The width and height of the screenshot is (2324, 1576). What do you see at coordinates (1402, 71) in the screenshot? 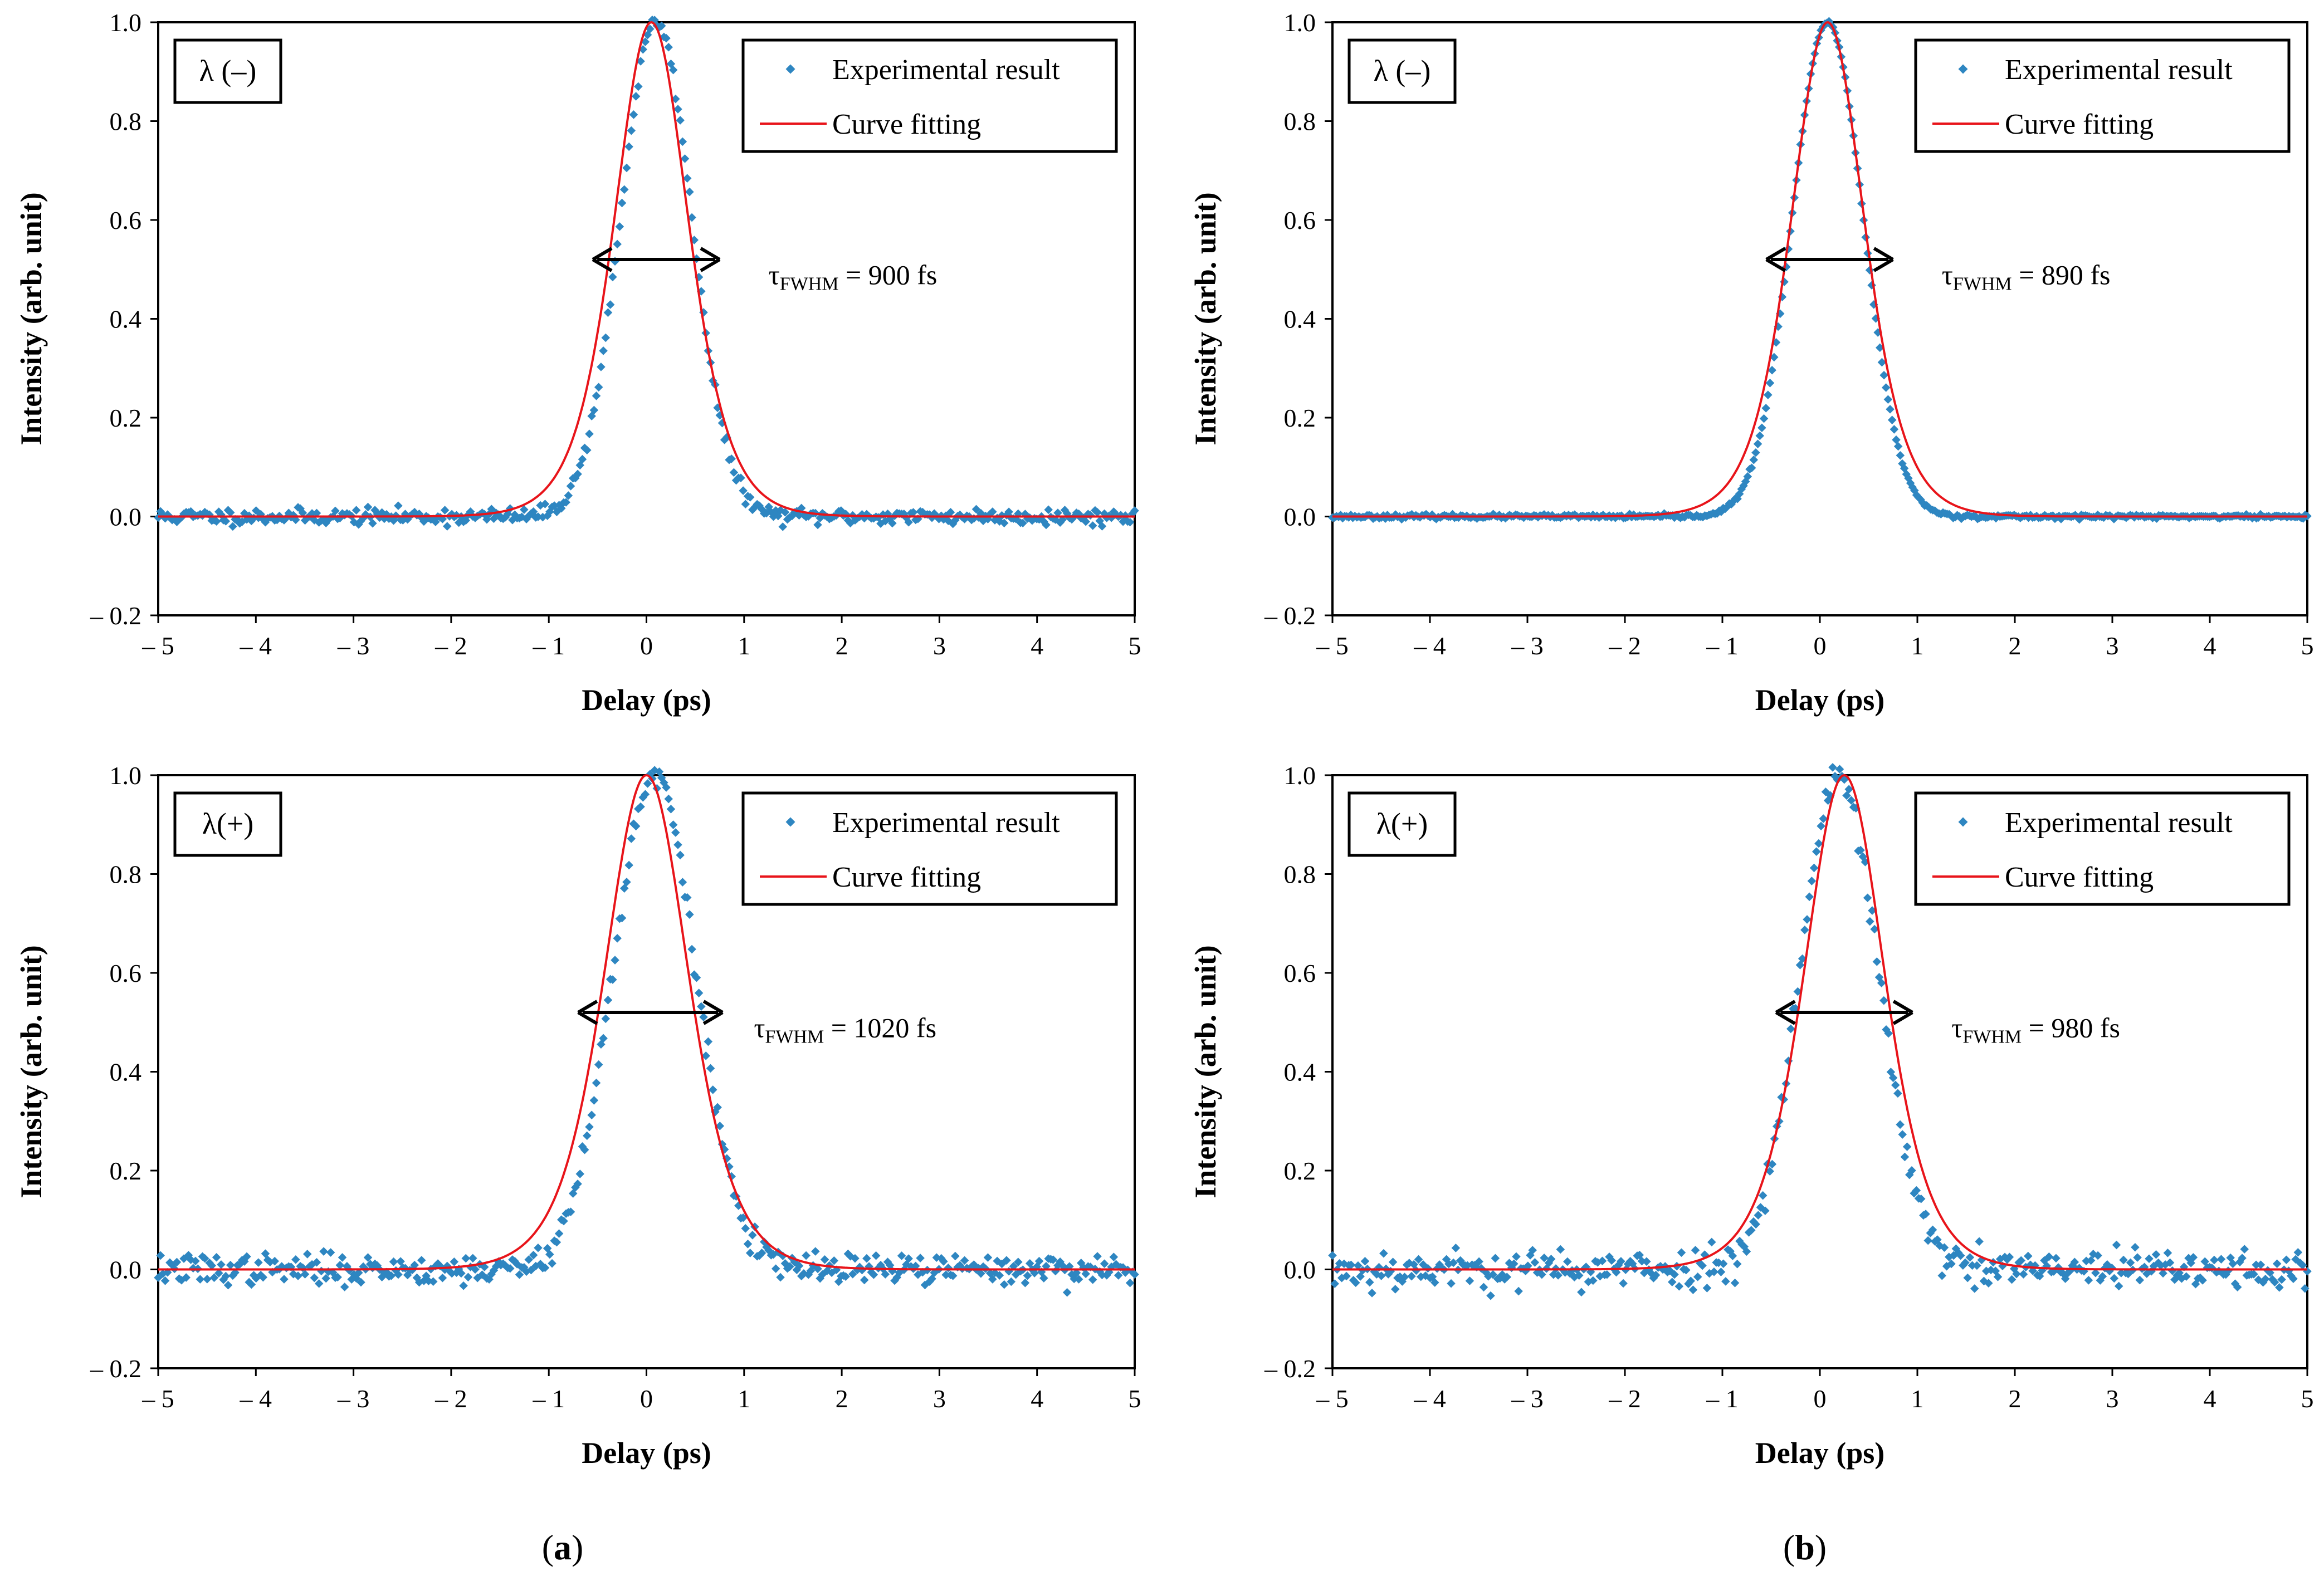
I see `wavelength-tag-box` at bounding box center [1402, 71].